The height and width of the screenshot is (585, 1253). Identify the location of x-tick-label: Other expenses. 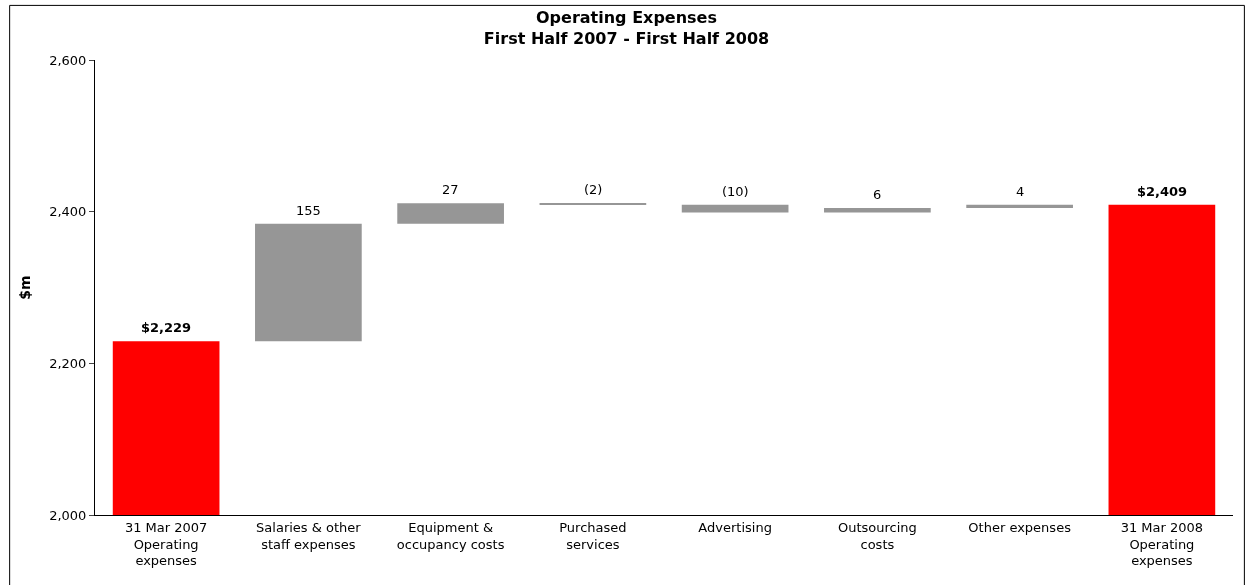
(1020, 527).